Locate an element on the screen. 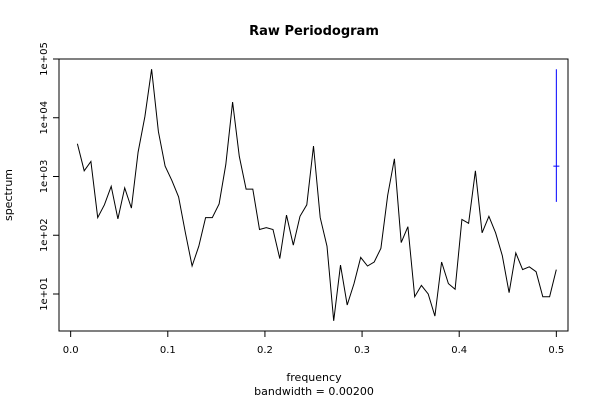 The width and height of the screenshot is (599, 400). x-tick-label: 0.4 is located at coordinates (459, 350).